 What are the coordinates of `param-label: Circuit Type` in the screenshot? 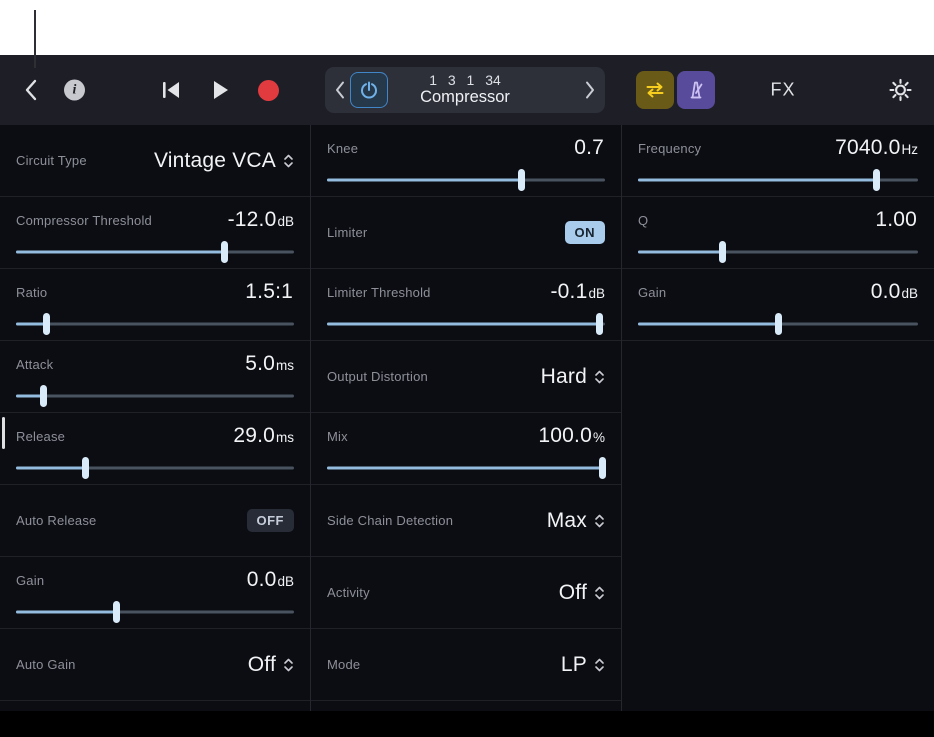 It's located at (51, 160).